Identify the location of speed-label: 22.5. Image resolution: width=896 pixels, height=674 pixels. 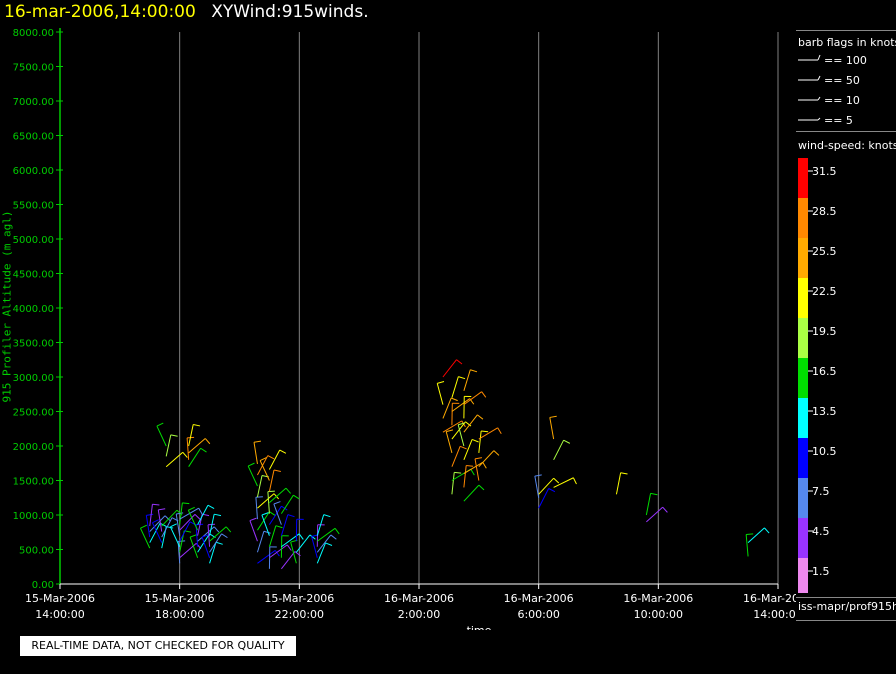
(824, 291).